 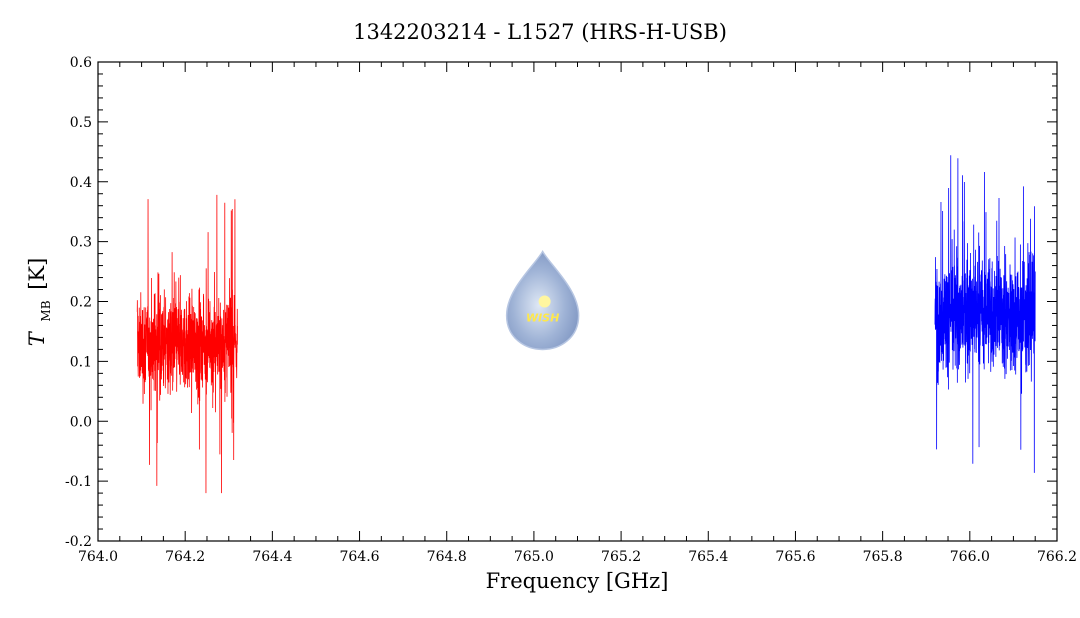 I want to click on y-tick-label: 0.0, so click(x=81, y=422).